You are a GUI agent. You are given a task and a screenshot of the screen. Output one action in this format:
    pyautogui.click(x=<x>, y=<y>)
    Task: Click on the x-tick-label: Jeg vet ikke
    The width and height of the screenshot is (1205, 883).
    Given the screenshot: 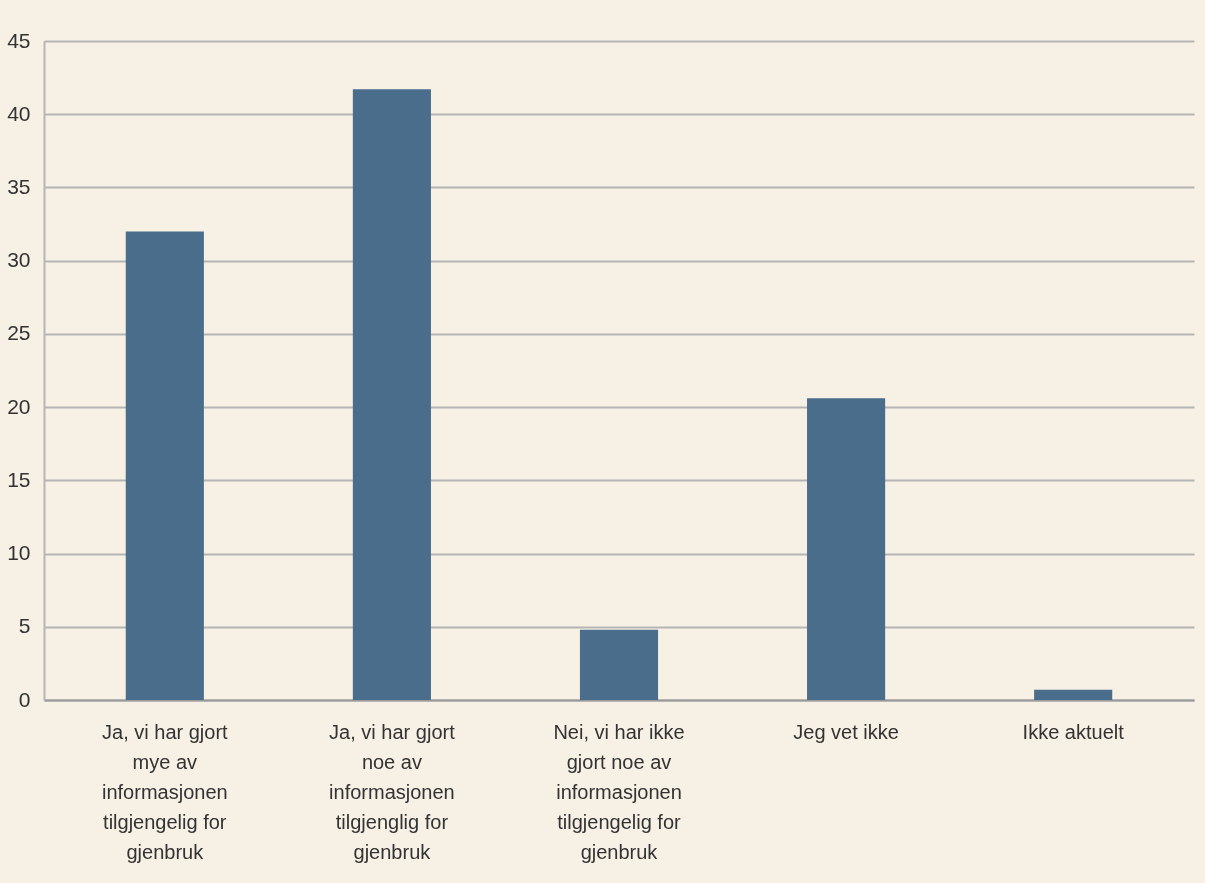 What is the action you would take?
    pyautogui.click(x=846, y=731)
    